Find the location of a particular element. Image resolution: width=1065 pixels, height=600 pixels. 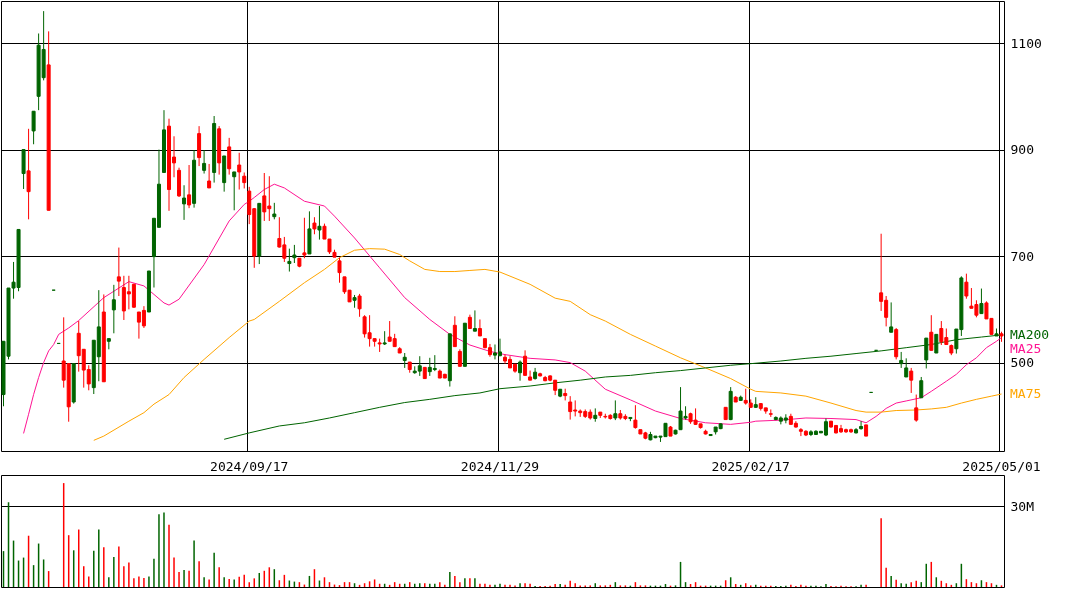

x-tick-label: 2024/09/17 is located at coordinates (249, 466).